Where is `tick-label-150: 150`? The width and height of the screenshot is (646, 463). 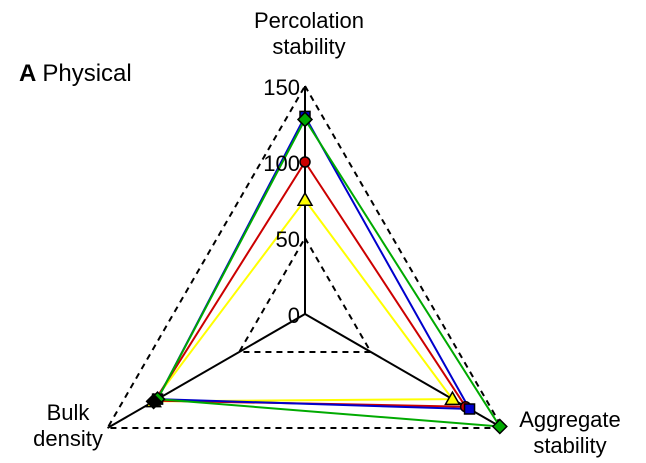
tick-label-150: 150 is located at coordinates (281, 87).